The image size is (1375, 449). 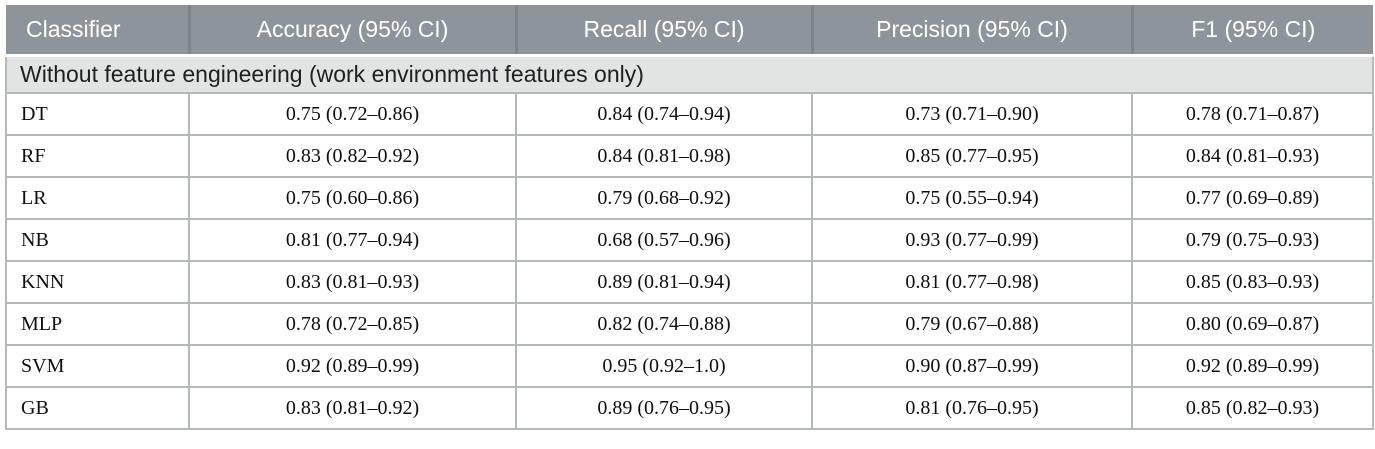 What do you see at coordinates (664, 324) in the screenshot?
I see `recall-cell: 0.82 (0.74–0.88)` at bounding box center [664, 324].